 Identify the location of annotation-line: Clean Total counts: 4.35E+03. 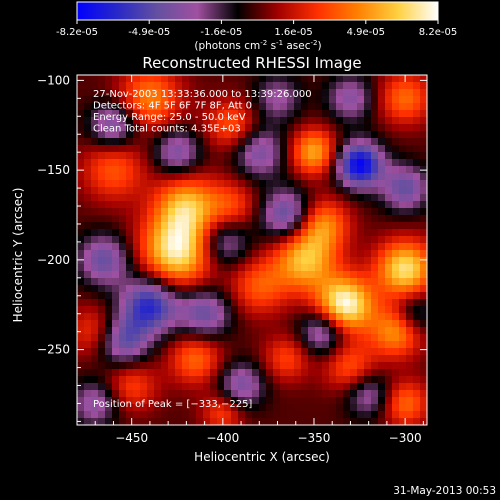
(167, 129).